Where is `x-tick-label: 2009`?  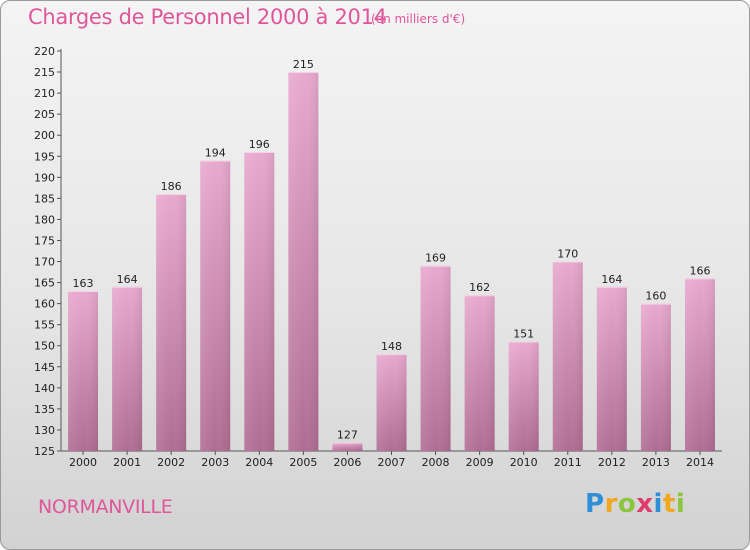 x-tick-label: 2009 is located at coordinates (480, 462).